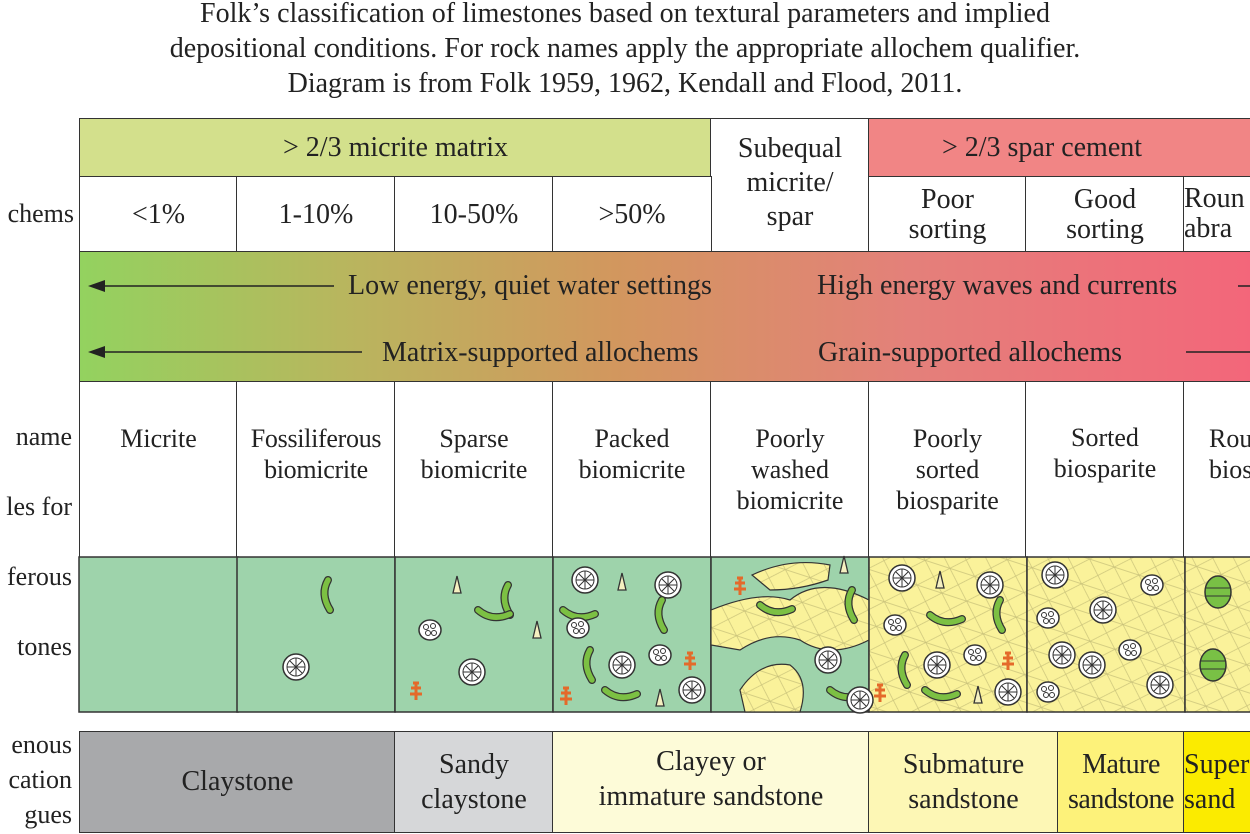 The width and height of the screenshot is (1250, 834). I want to click on rock-name-micrite: Micrite, so click(158, 470).